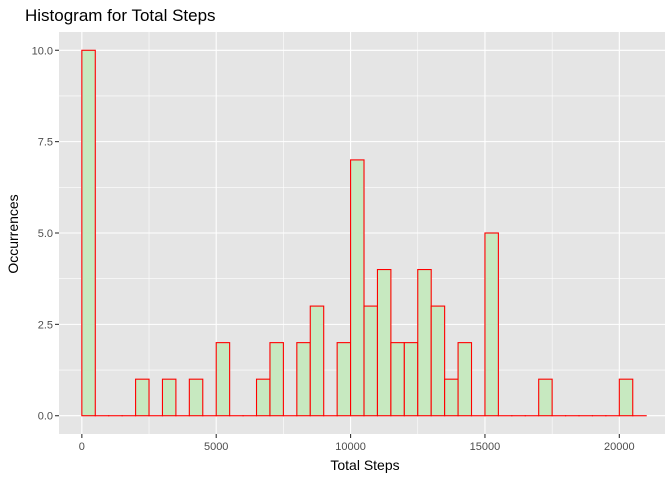  Describe the element at coordinates (45, 325) in the screenshot. I see `y-tick-label: 2.5` at that location.